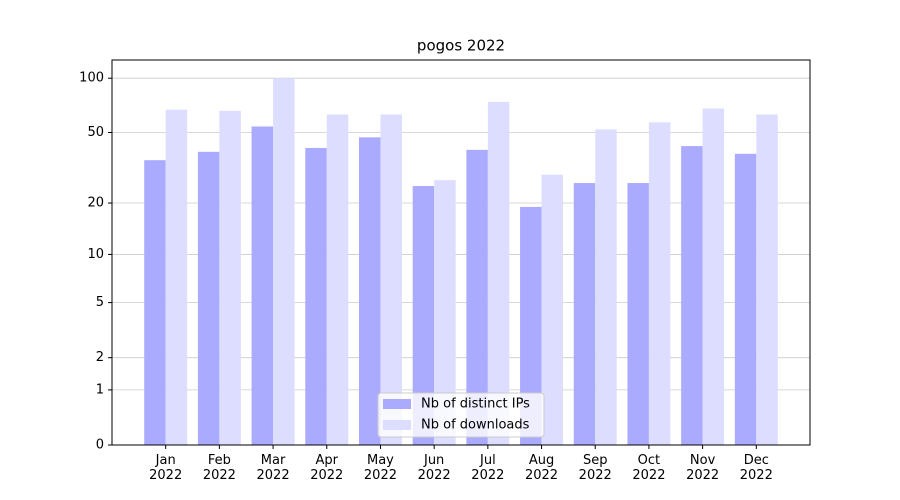  What do you see at coordinates (100, 445) in the screenshot?
I see `y-tick-label: 0` at bounding box center [100, 445].